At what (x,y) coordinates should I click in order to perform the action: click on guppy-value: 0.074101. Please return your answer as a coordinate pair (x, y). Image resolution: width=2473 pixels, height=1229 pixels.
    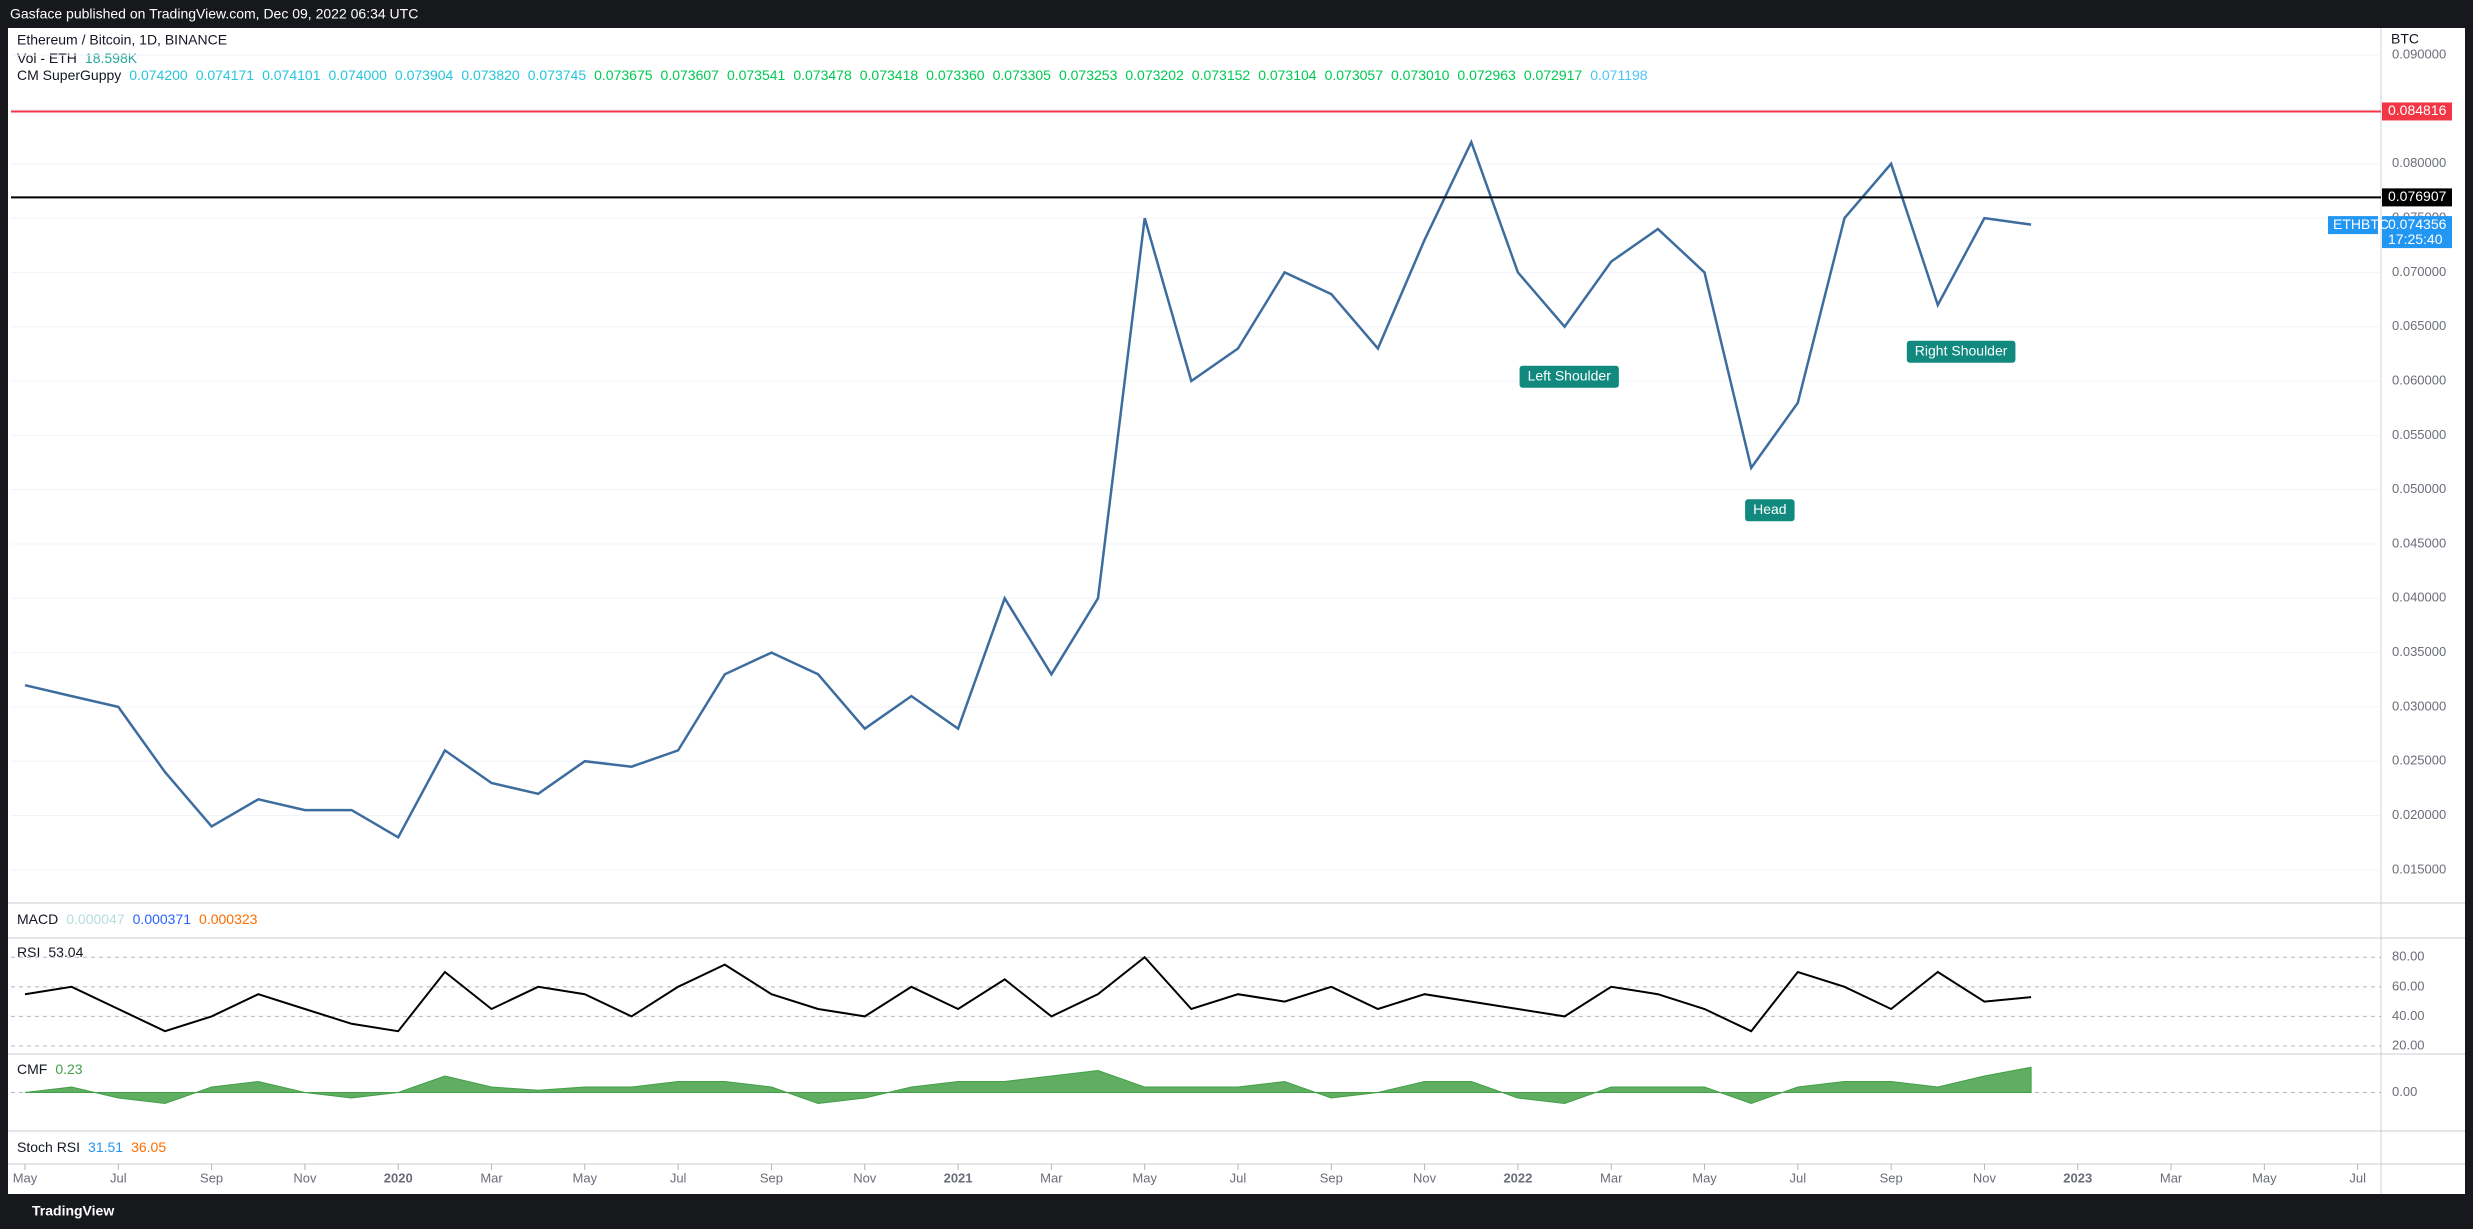
    Looking at the image, I should click on (291, 75).